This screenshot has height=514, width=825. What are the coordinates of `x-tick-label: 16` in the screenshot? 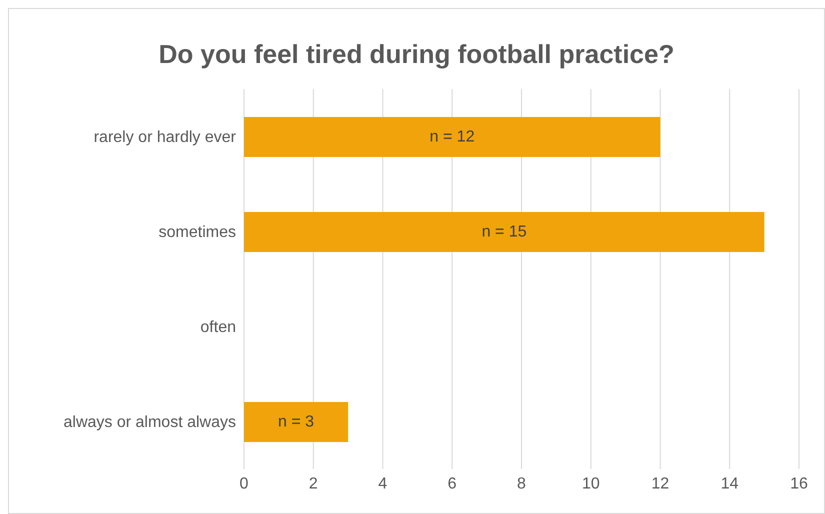 It's located at (799, 483).